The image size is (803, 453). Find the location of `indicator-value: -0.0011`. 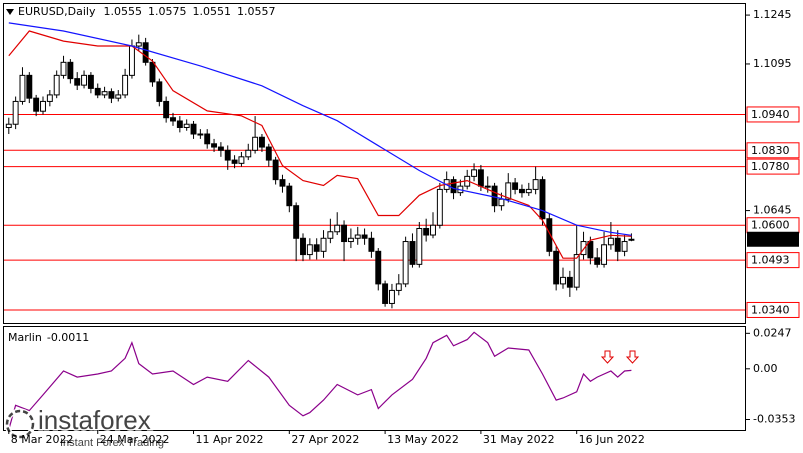

indicator-value: -0.0011 is located at coordinates (68, 337).